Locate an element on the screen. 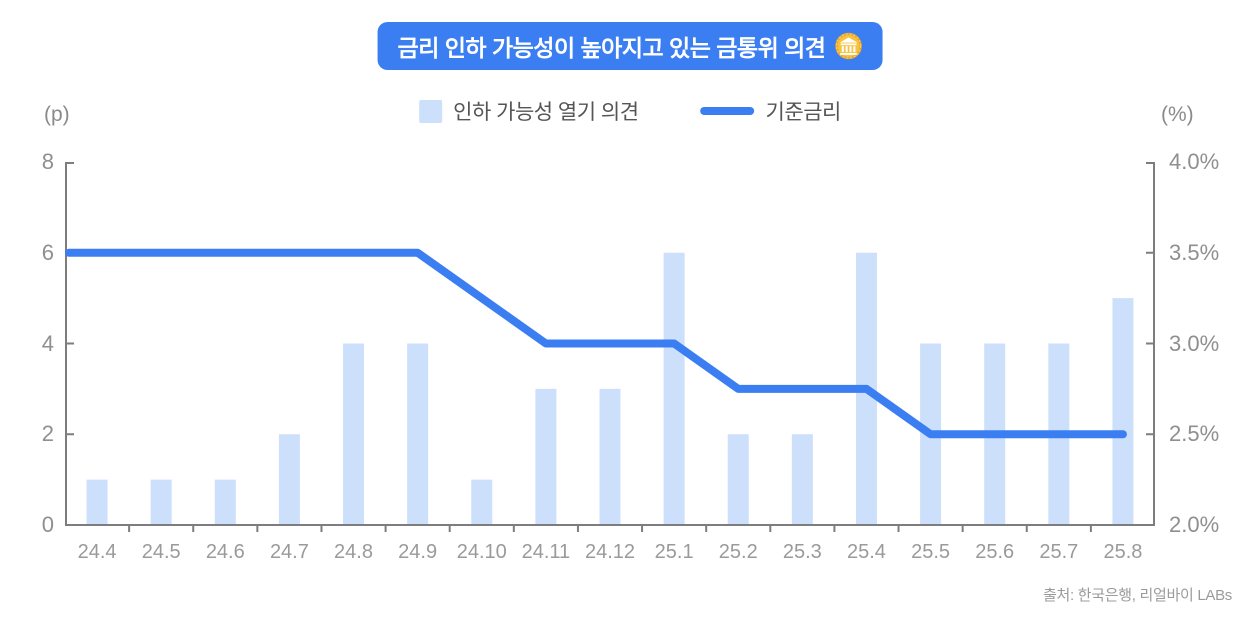 This screenshot has width=1260, height=622. left-axis-tick-label: 4 is located at coordinates (47, 343).